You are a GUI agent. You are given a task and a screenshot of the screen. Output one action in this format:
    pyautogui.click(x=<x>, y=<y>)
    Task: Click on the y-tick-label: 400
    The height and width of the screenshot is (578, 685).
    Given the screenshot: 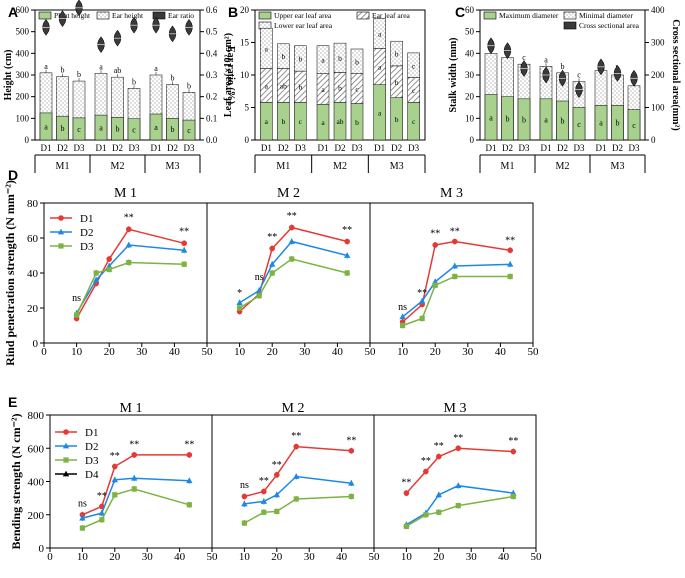 What is the action you would take?
    pyautogui.click(x=23, y=53)
    